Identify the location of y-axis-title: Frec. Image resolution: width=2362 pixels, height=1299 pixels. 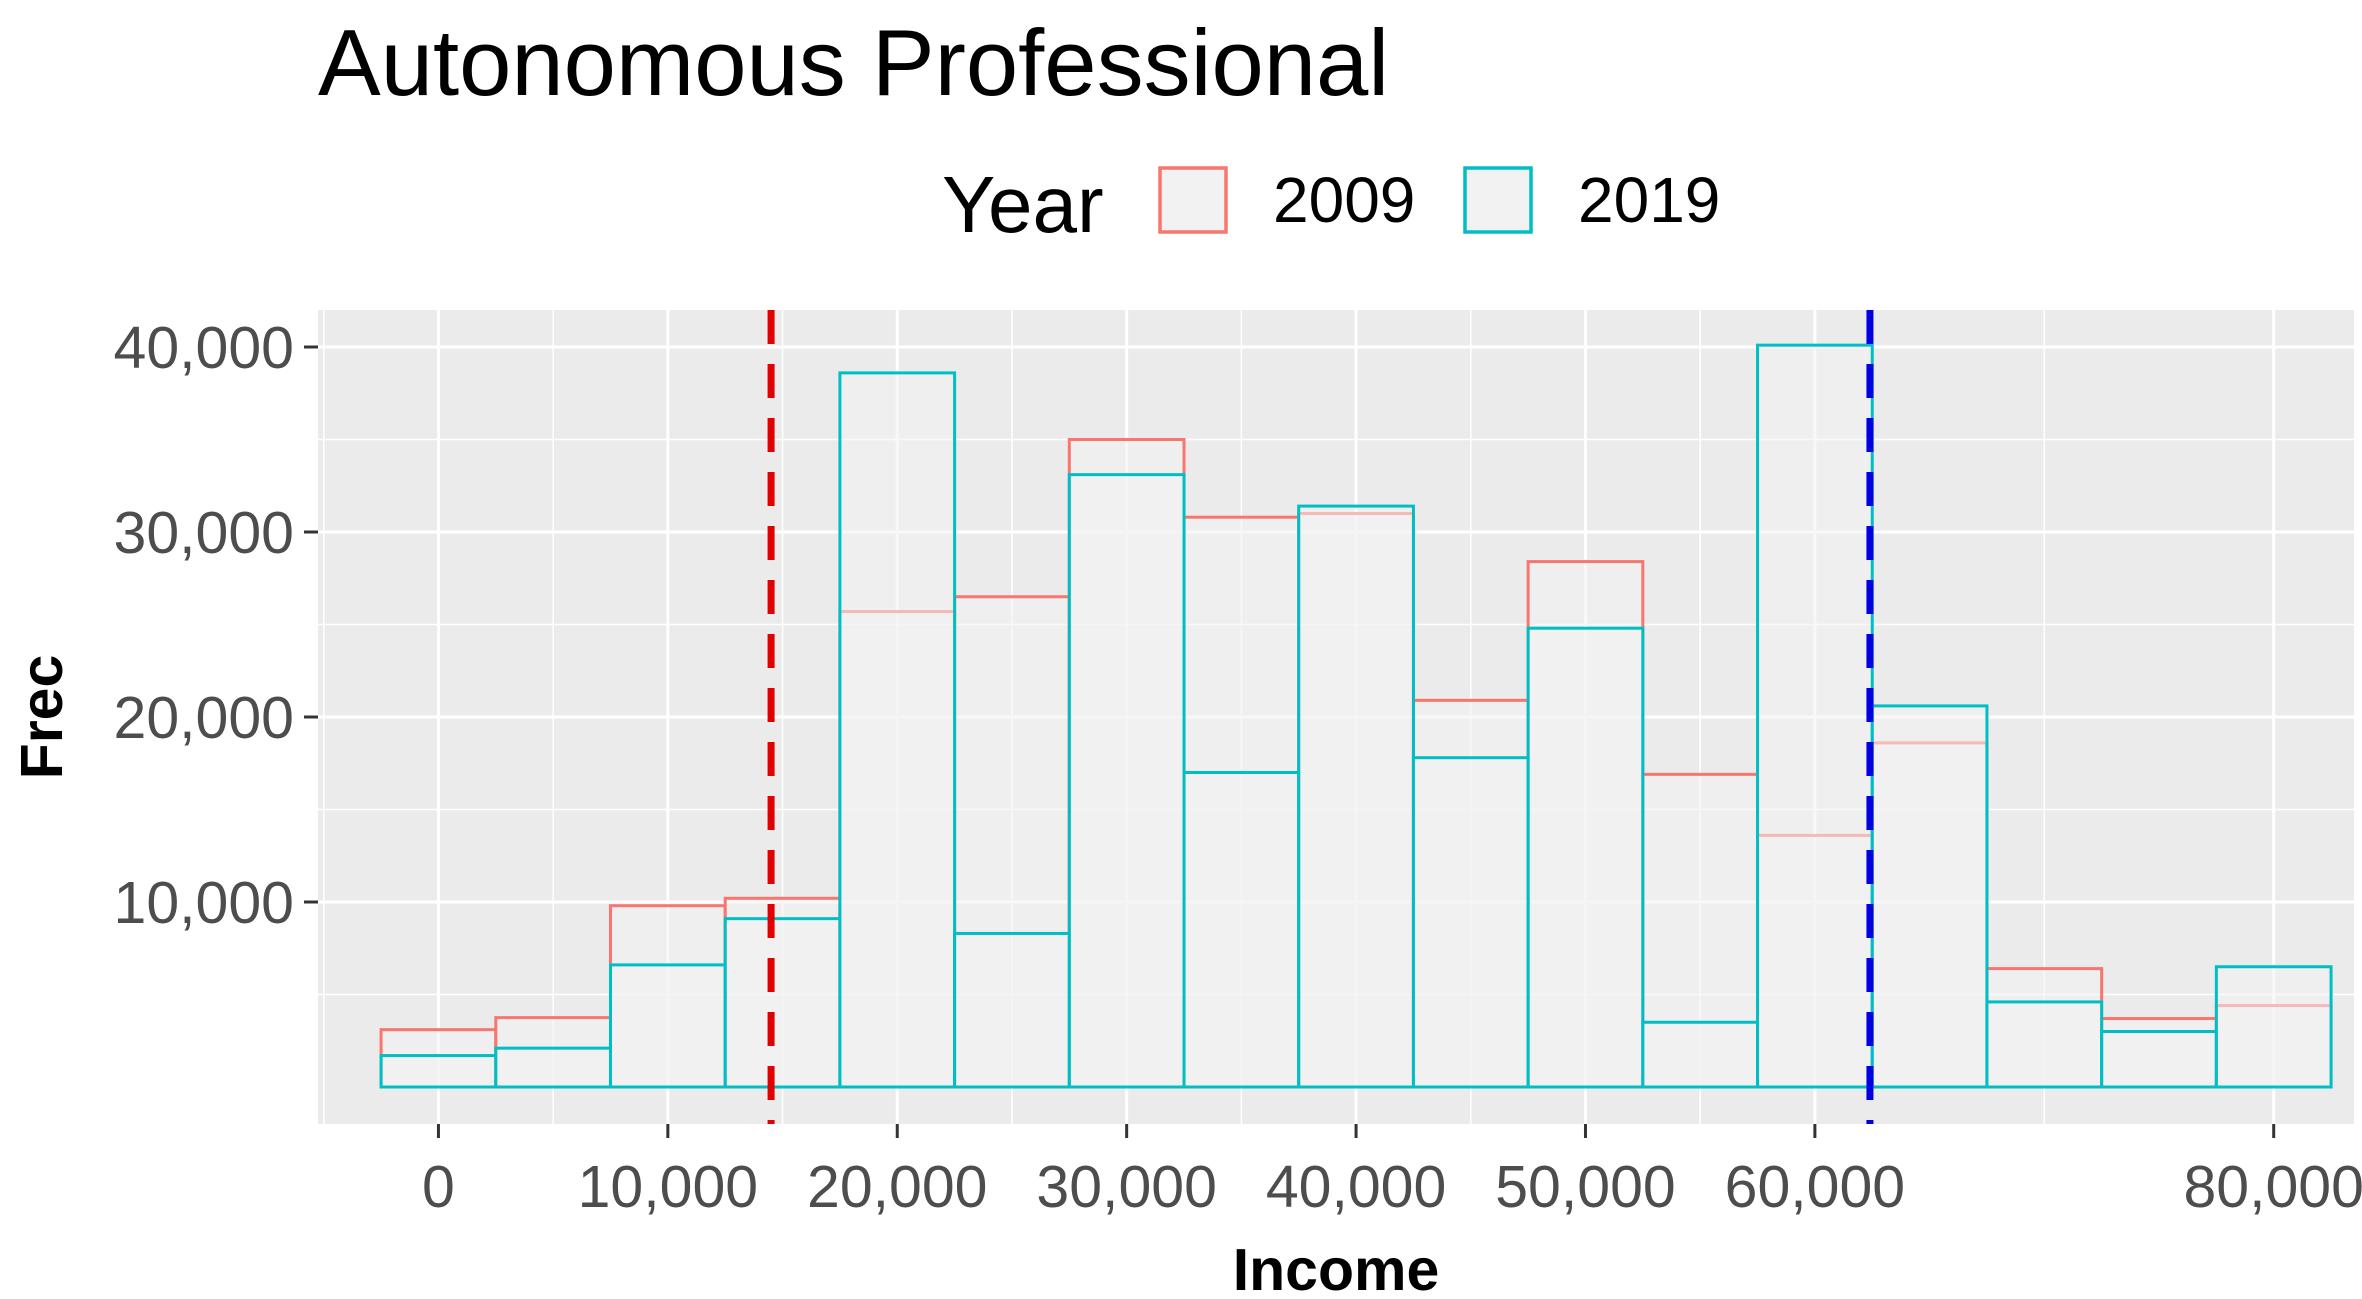
(42, 717).